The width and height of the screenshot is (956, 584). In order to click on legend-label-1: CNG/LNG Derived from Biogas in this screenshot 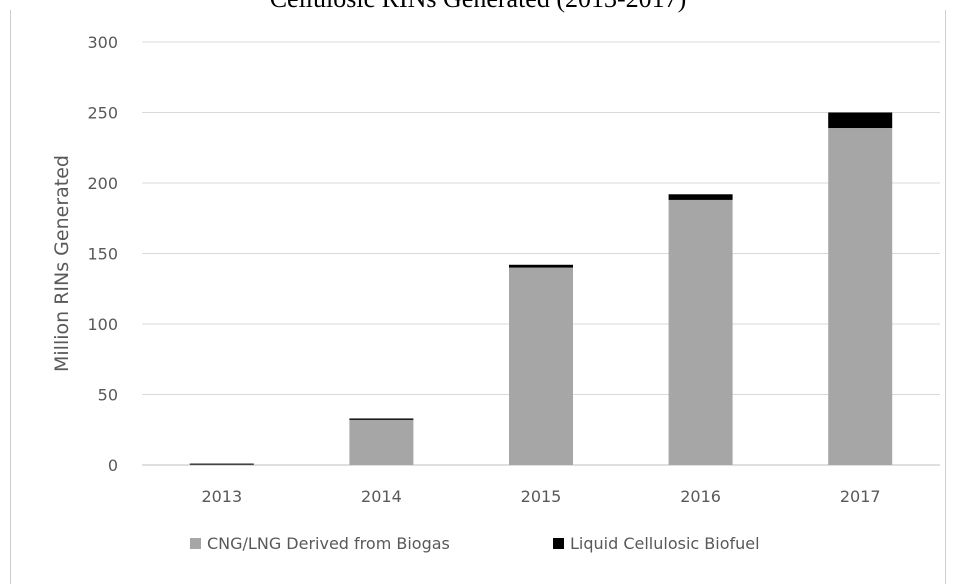, I will do `click(328, 543)`.